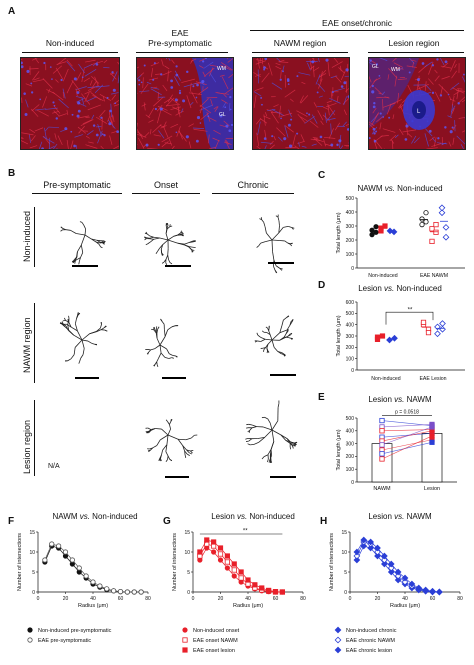  What do you see at coordinates (281, 263) in the screenshot?
I see `scale-bar` at bounding box center [281, 263].